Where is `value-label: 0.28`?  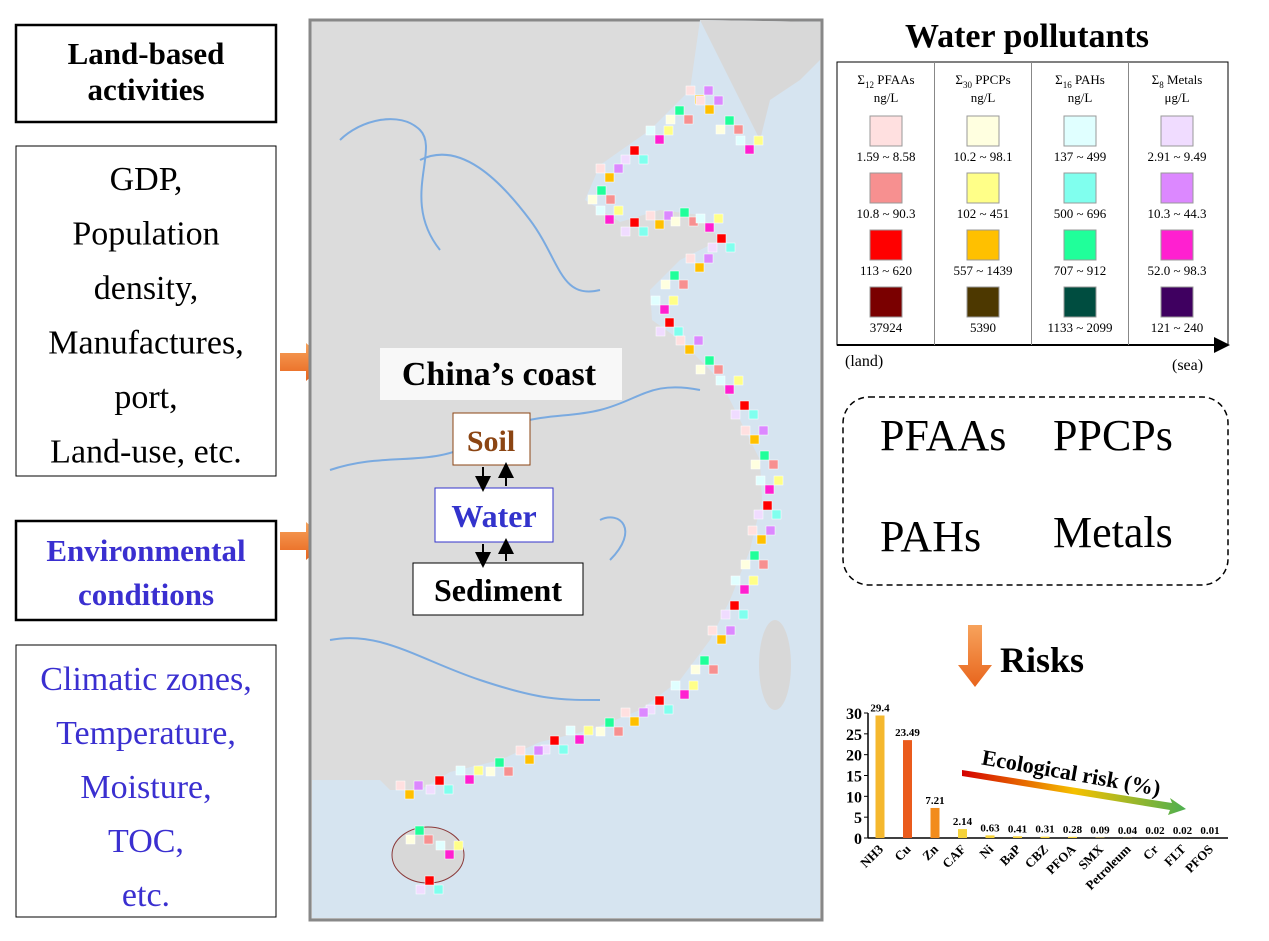 value-label: 0.28 is located at coordinates (1073, 830).